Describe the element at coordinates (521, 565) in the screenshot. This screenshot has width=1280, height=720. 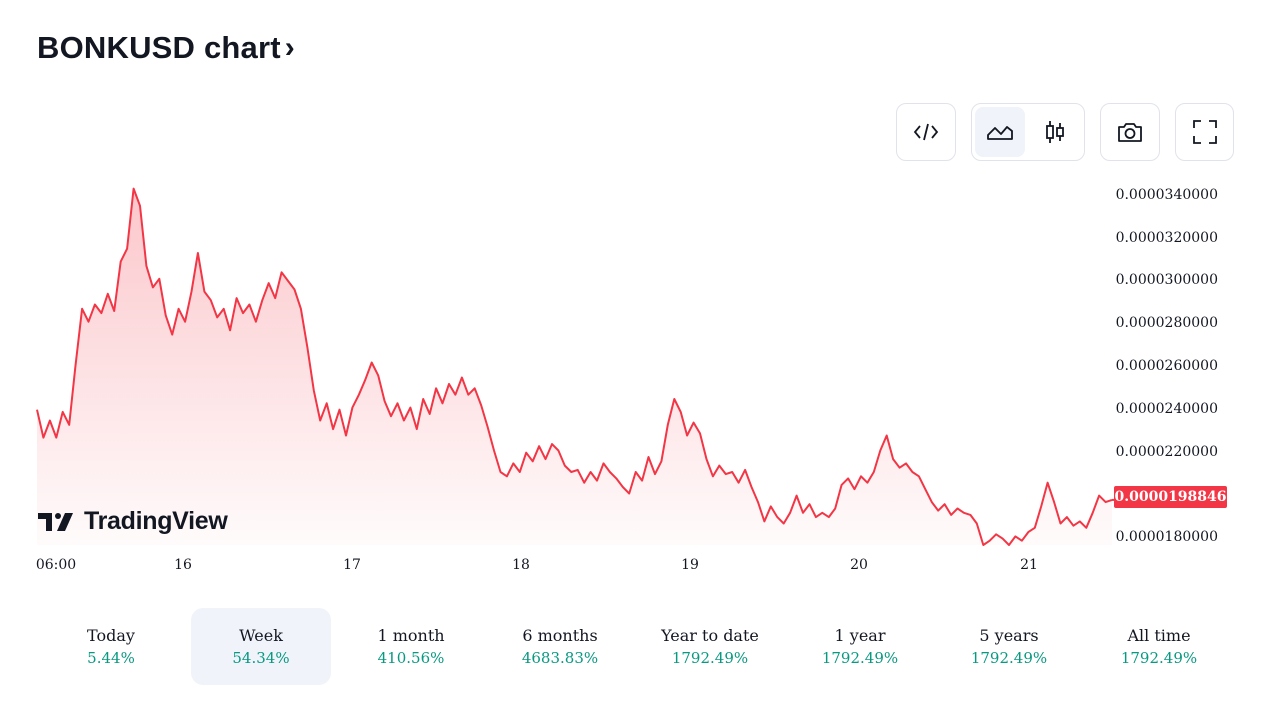
I see `x-tick-label: 18` at that location.